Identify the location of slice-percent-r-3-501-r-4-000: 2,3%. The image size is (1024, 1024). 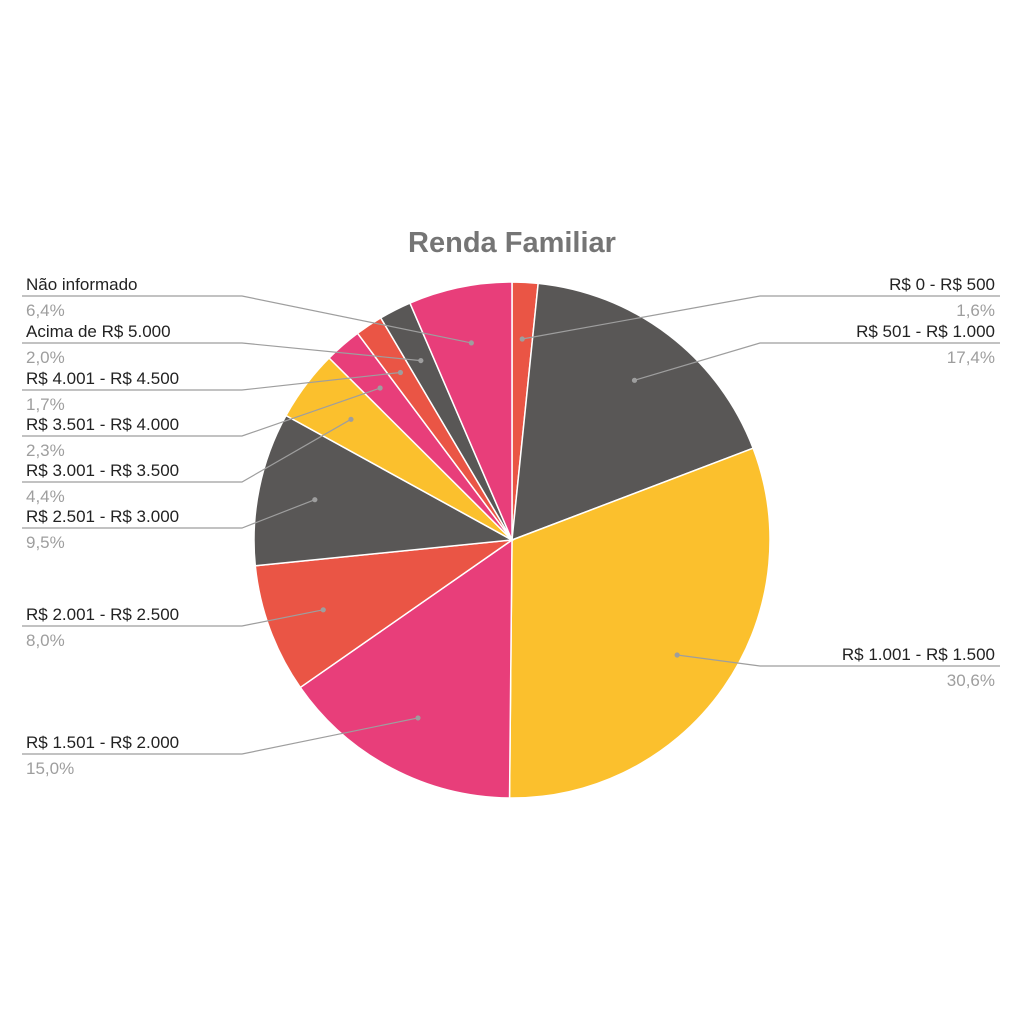
(45, 450).